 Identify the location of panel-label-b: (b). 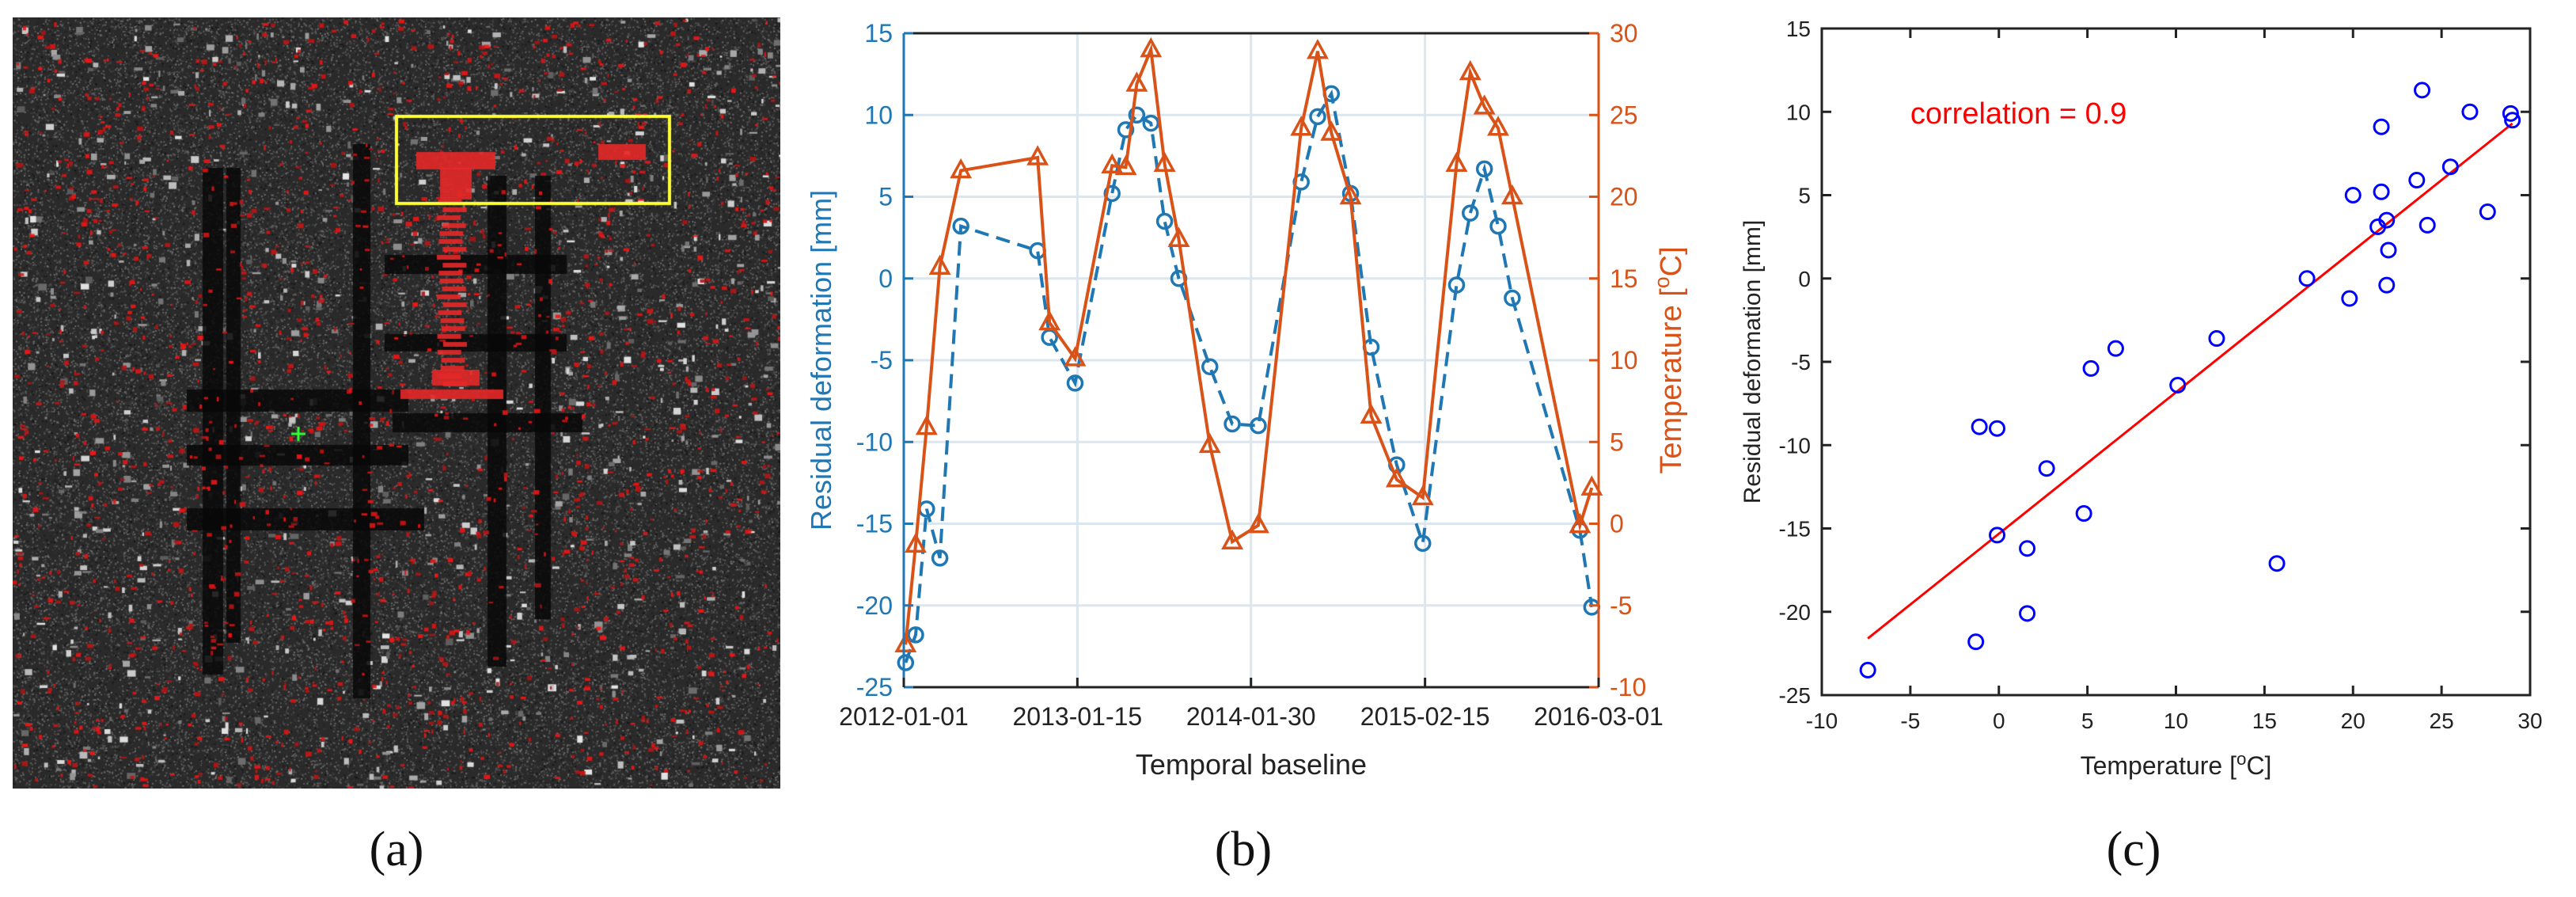
(1243, 849).